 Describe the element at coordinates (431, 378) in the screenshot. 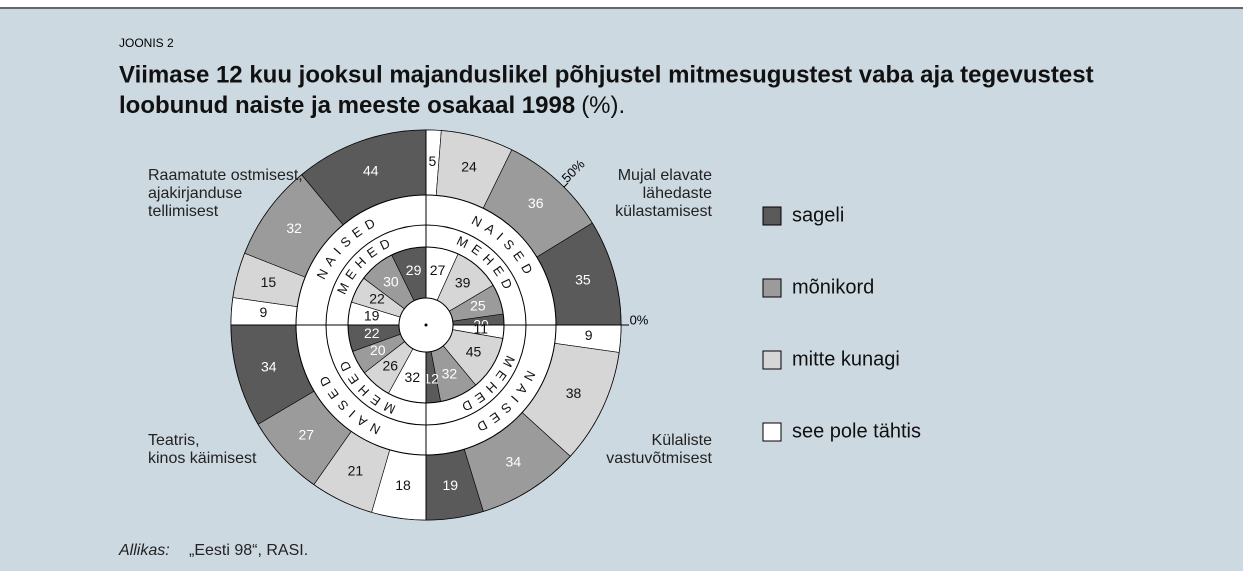

I see `value-label: 12` at that location.